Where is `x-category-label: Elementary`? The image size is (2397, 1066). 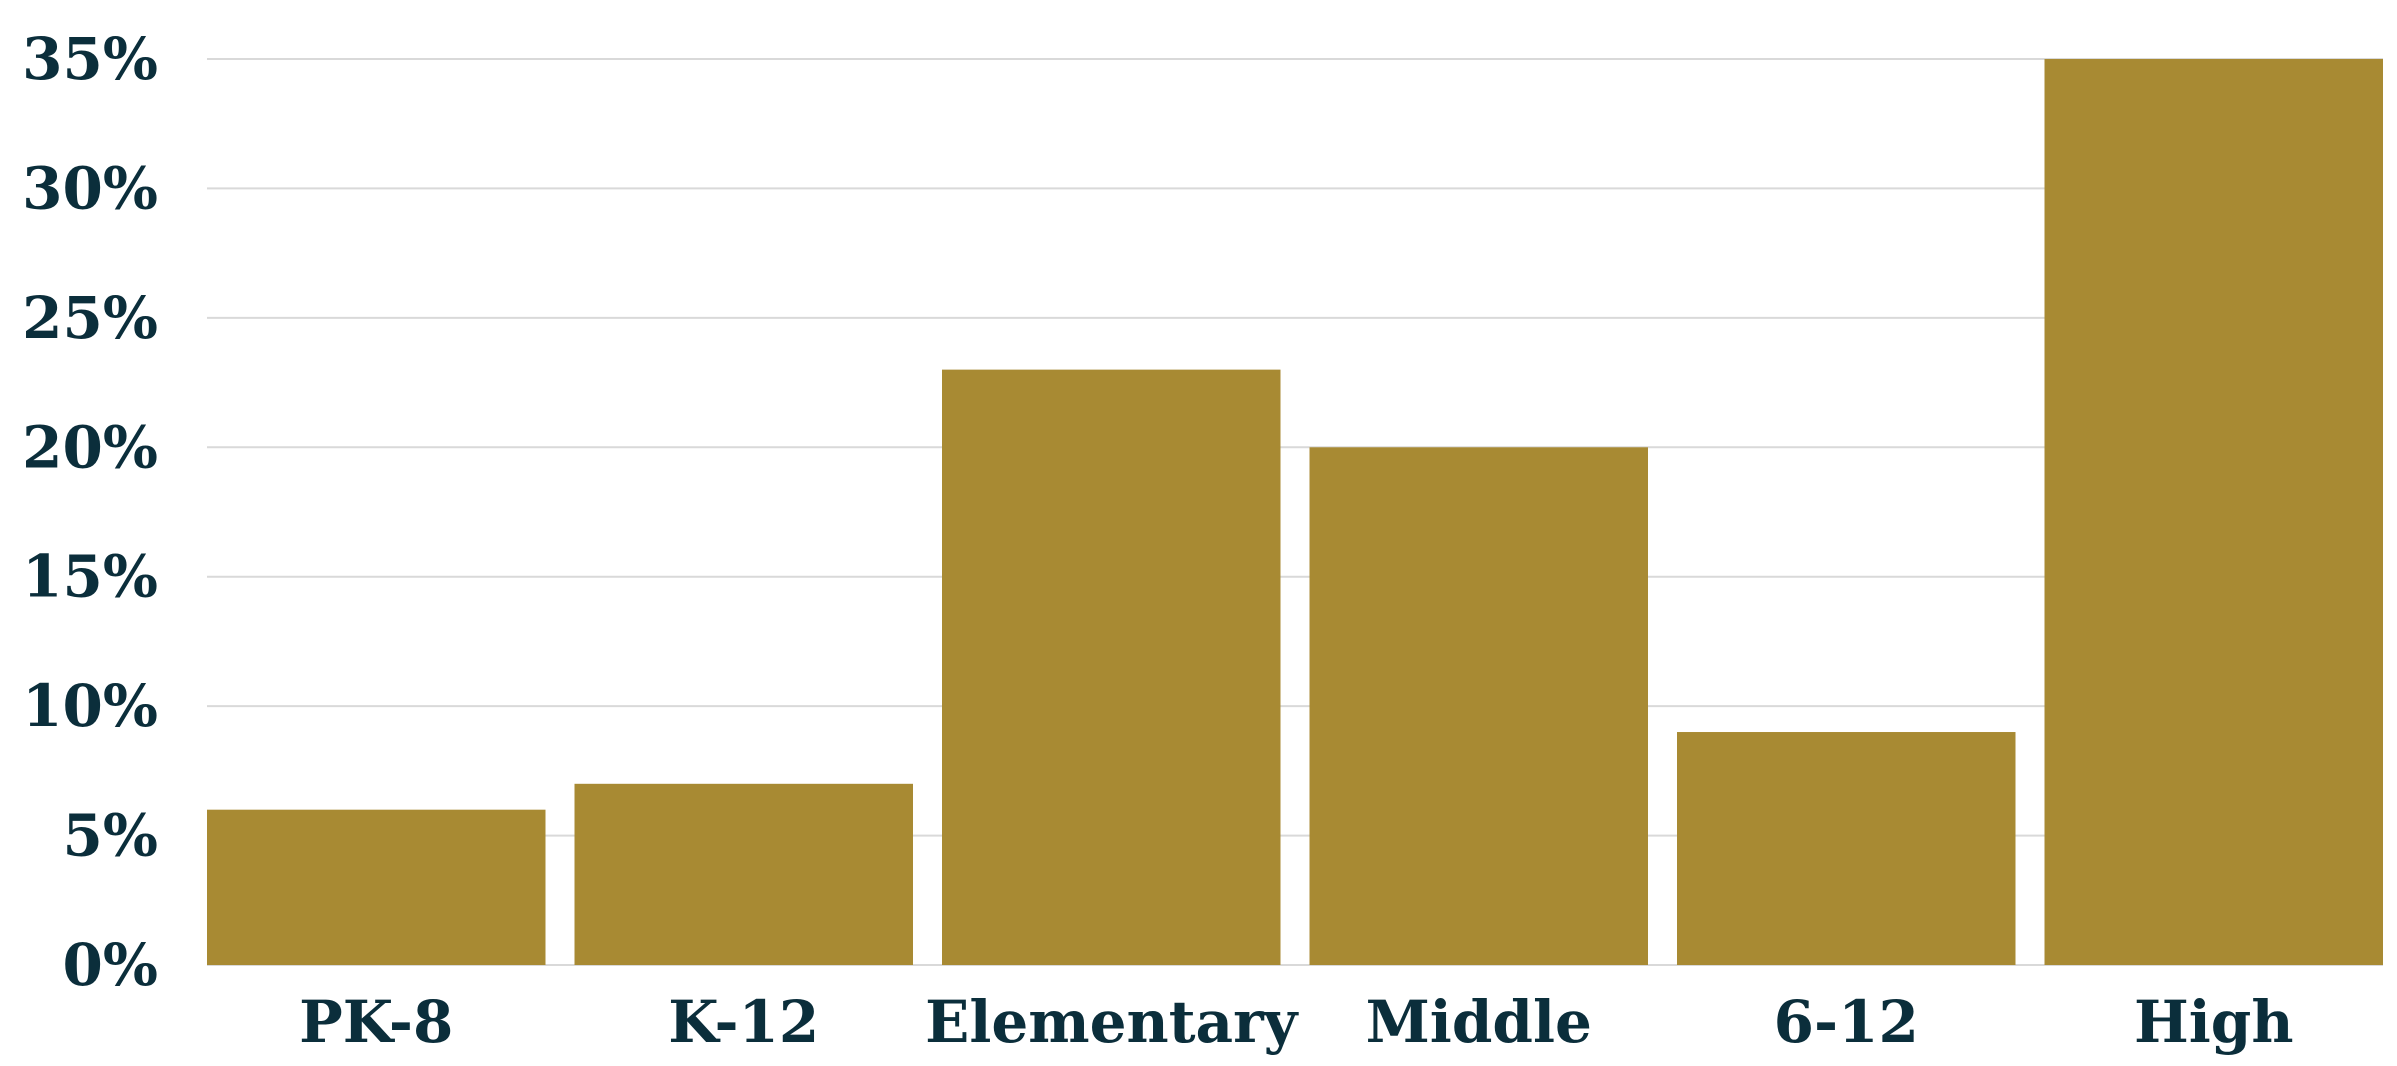
x-category-label: Elementary is located at coordinates (1112, 1022).